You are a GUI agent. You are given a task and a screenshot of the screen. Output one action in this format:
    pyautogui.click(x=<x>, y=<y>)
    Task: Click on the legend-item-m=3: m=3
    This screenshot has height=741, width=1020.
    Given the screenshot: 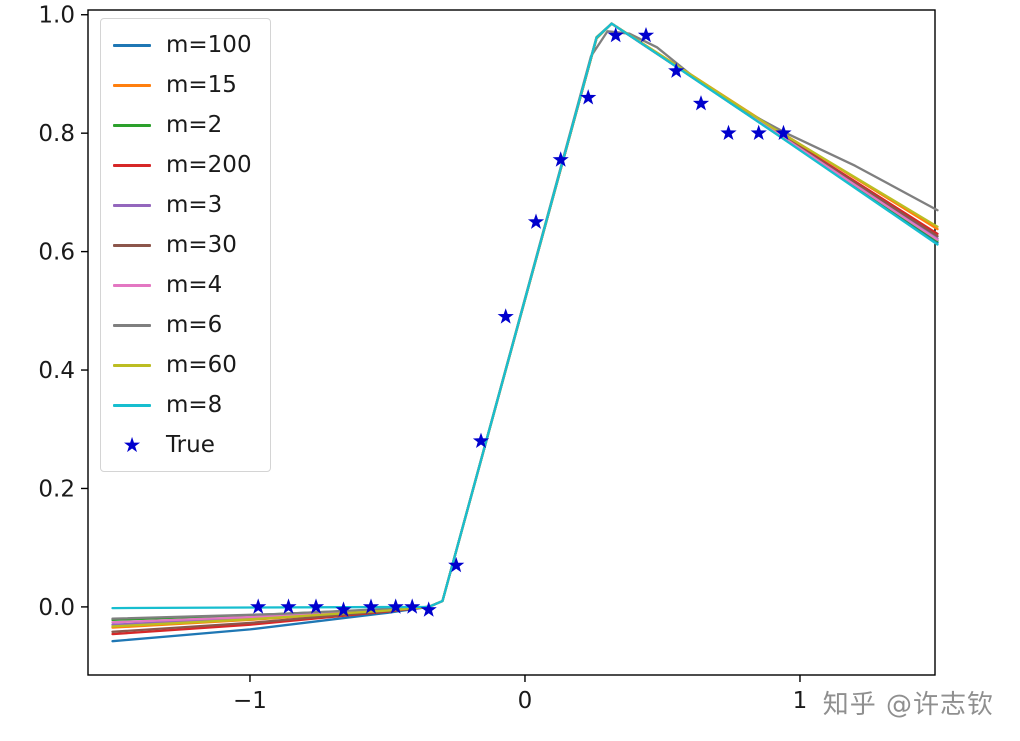 What is the action you would take?
    pyautogui.click(x=182, y=205)
    